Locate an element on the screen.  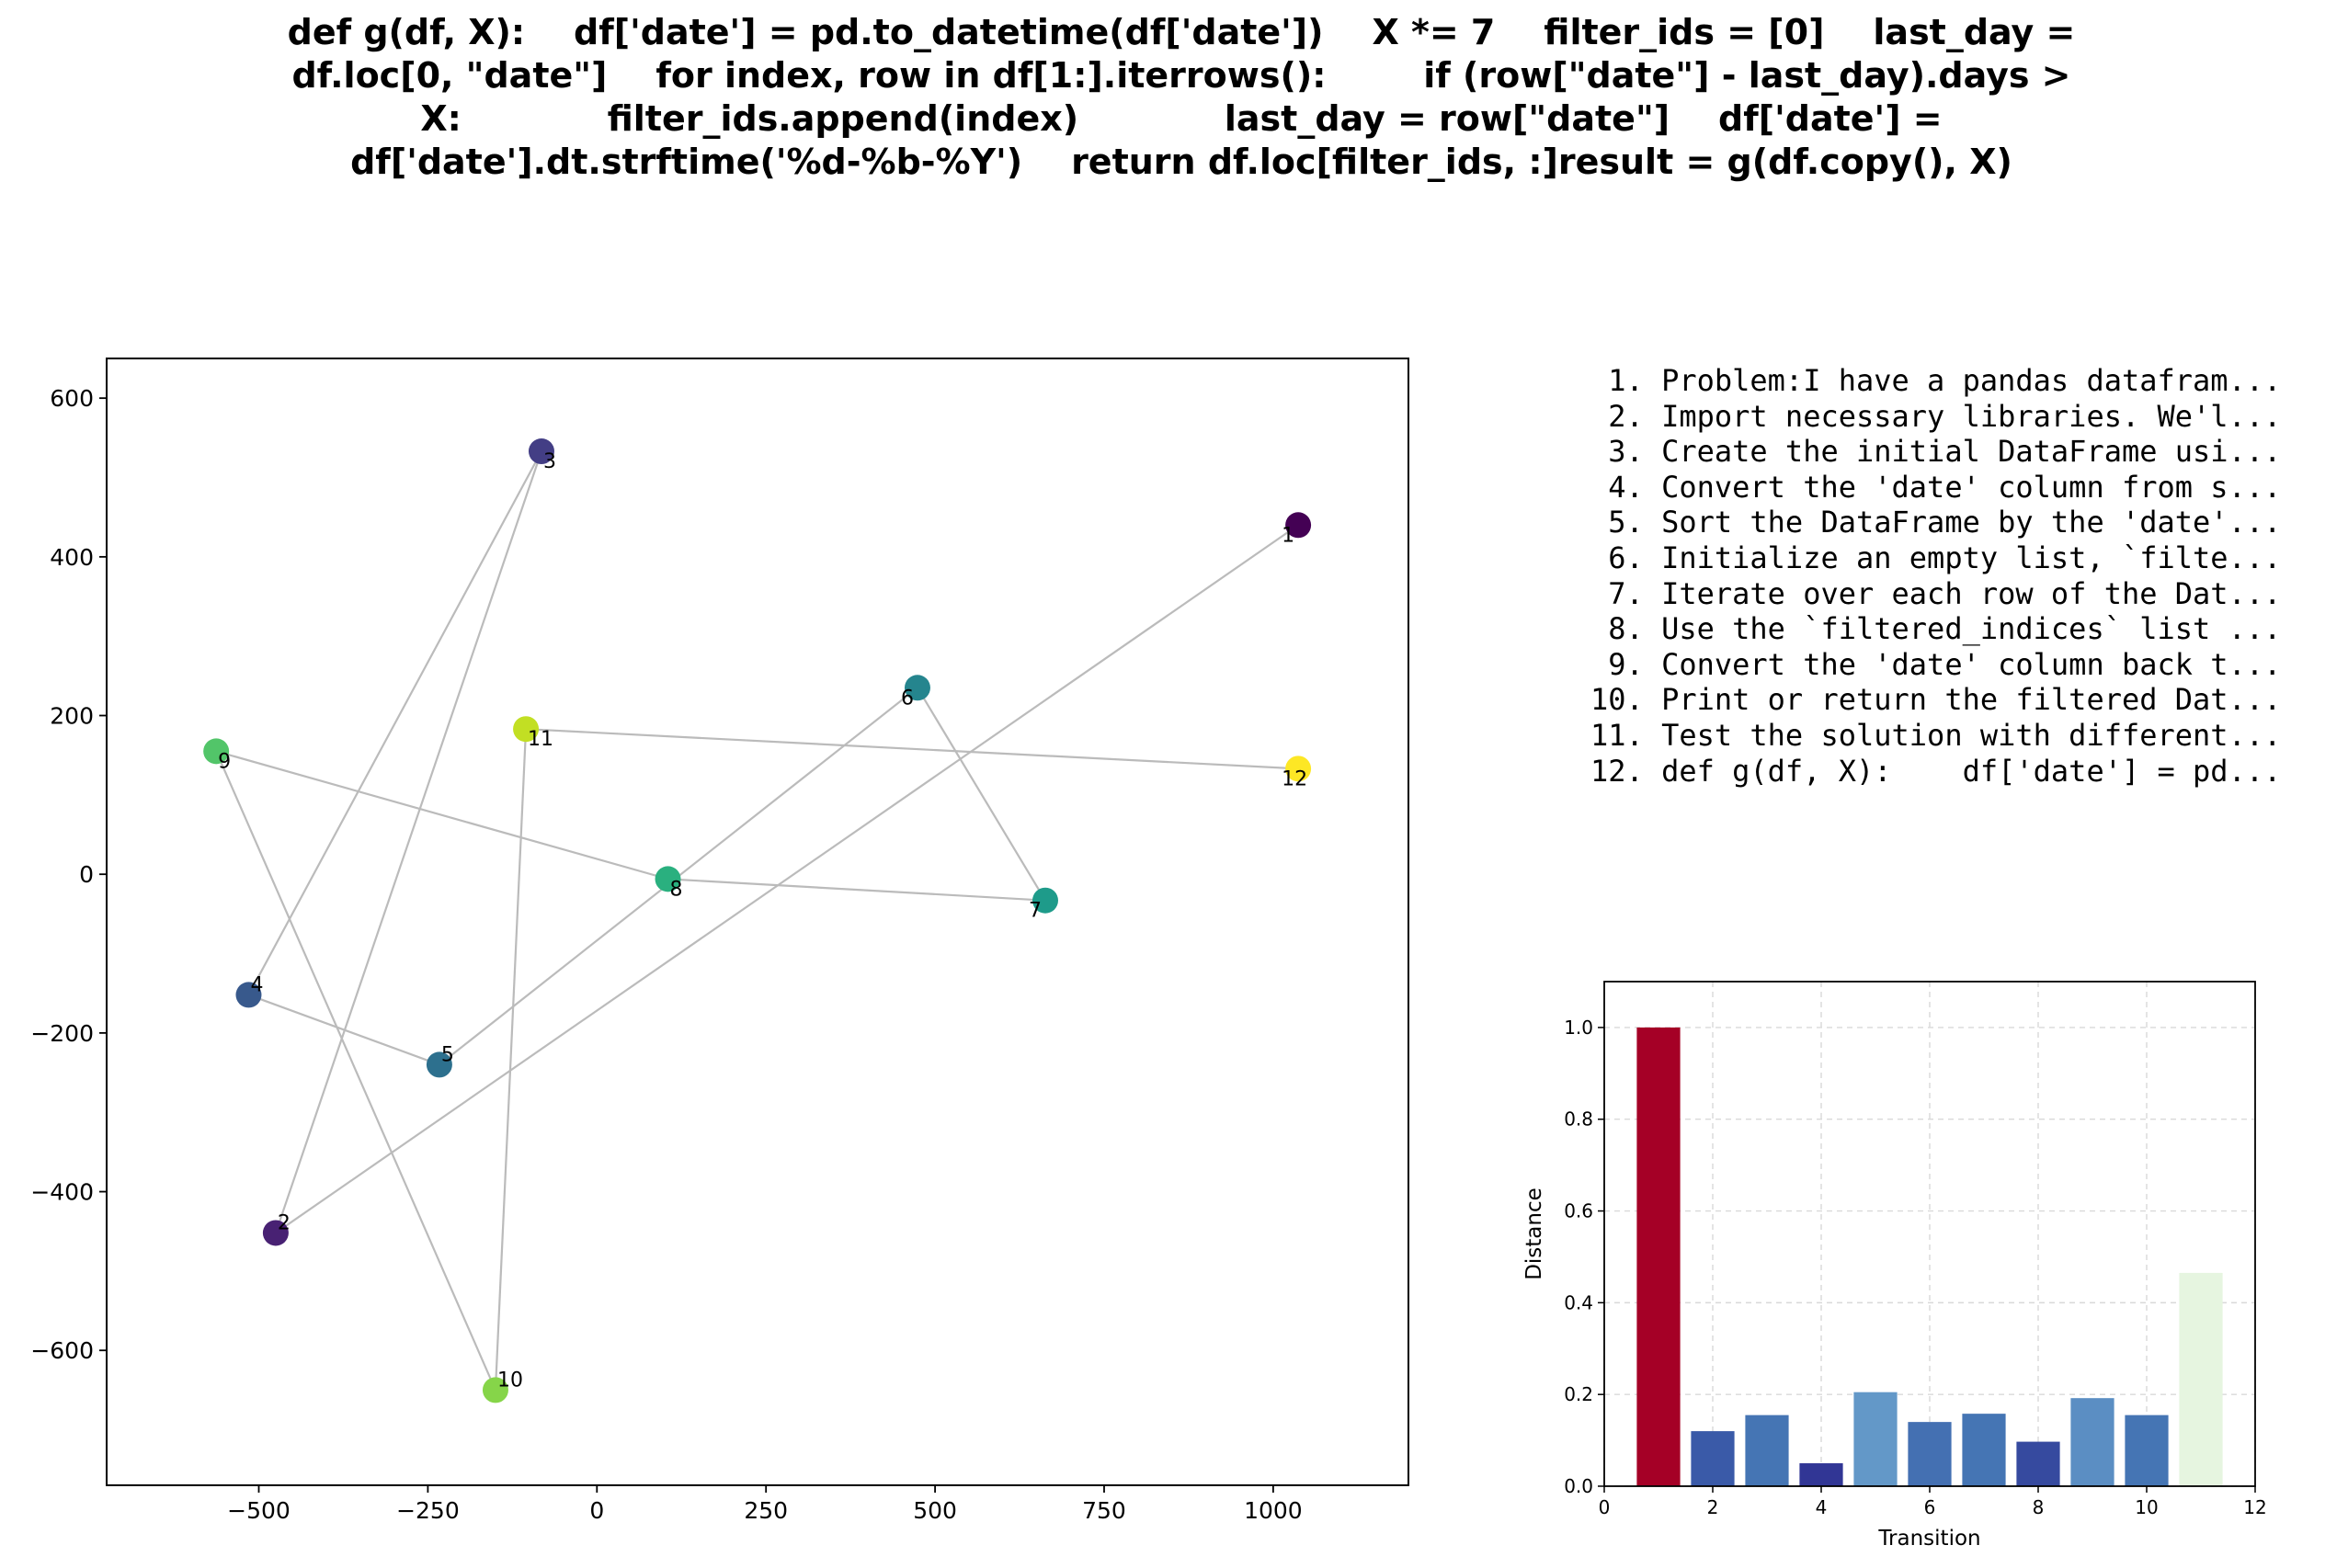
point-label: 5 is located at coordinates (447, 1054).